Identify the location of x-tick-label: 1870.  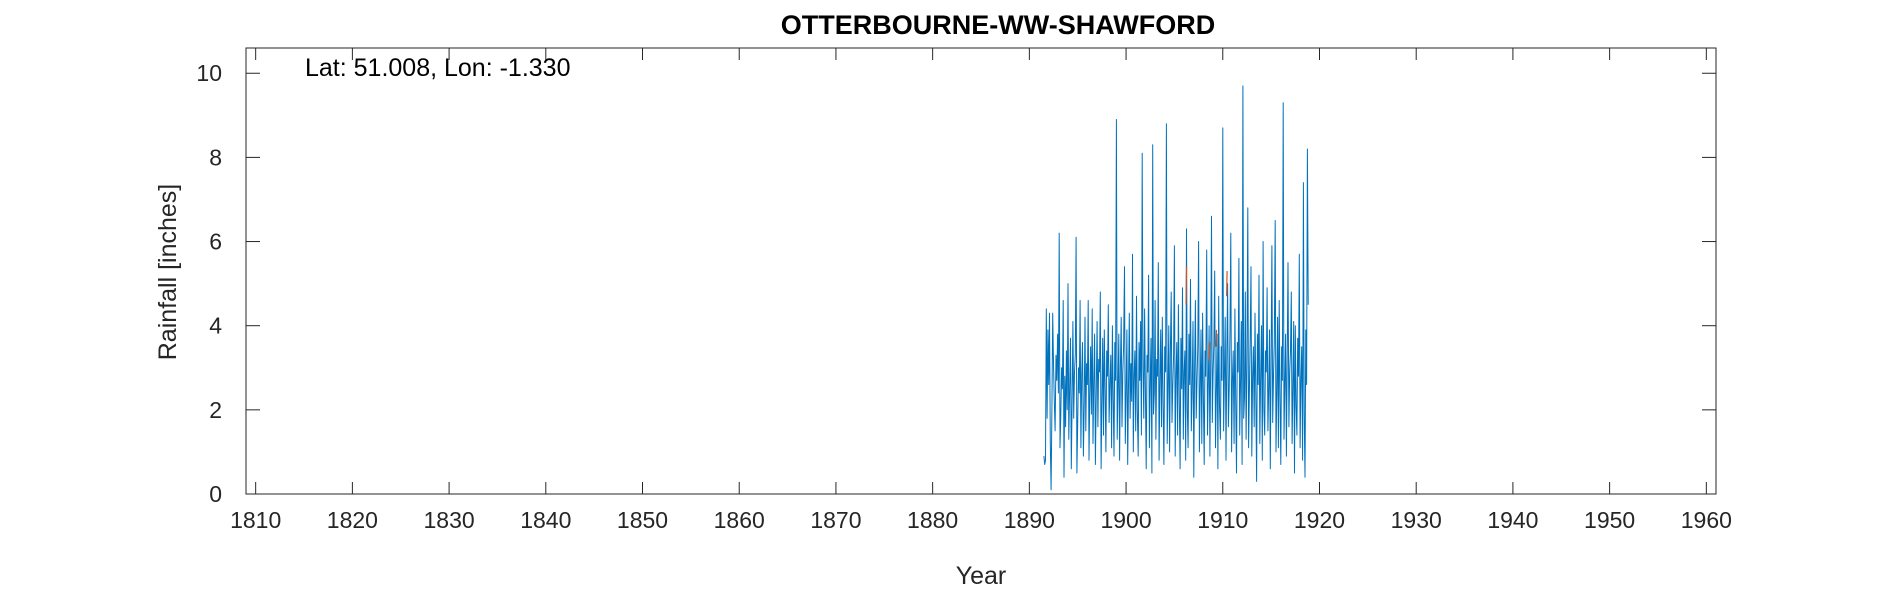
(835, 520).